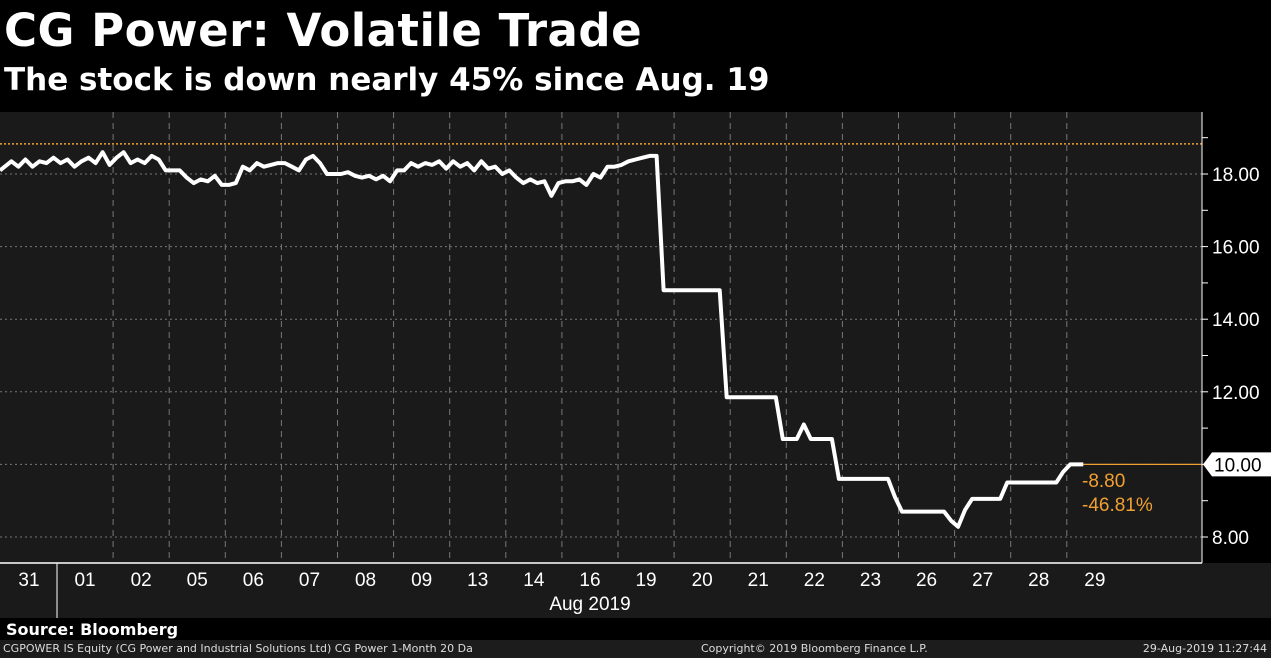  I want to click on x-tick-label: 02, so click(141, 580).